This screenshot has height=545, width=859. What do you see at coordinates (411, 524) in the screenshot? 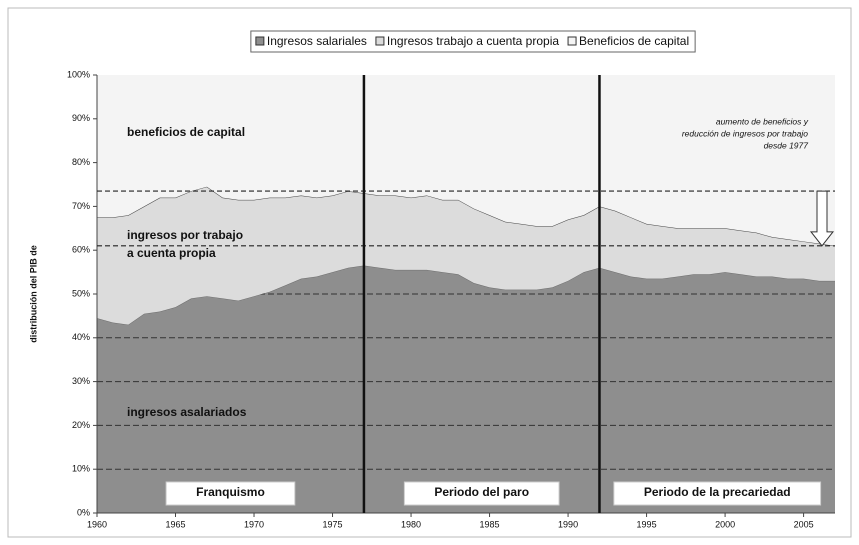
I see `x-tick-label: 1980` at bounding box center [411, 524].